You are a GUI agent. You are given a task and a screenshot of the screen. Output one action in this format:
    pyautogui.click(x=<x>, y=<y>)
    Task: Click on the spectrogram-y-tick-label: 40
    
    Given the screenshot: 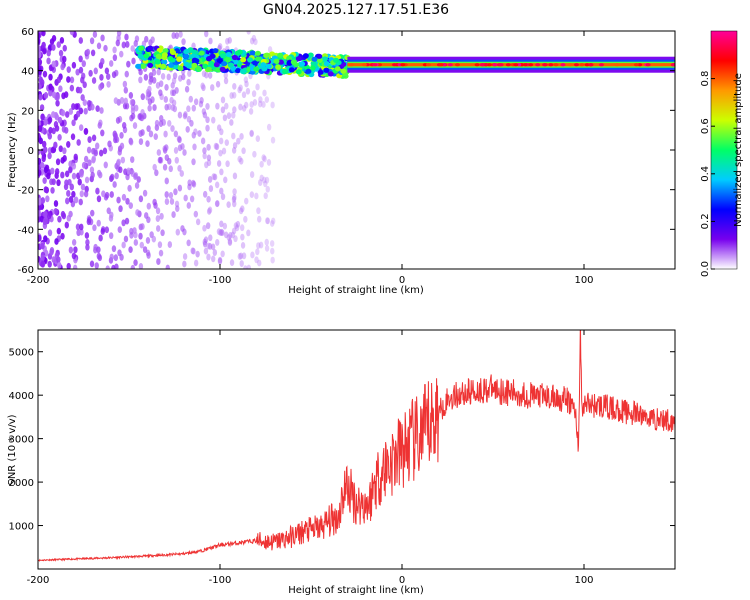 What is the action you would take?
    pyautogui.click(x=27, y=72)
    